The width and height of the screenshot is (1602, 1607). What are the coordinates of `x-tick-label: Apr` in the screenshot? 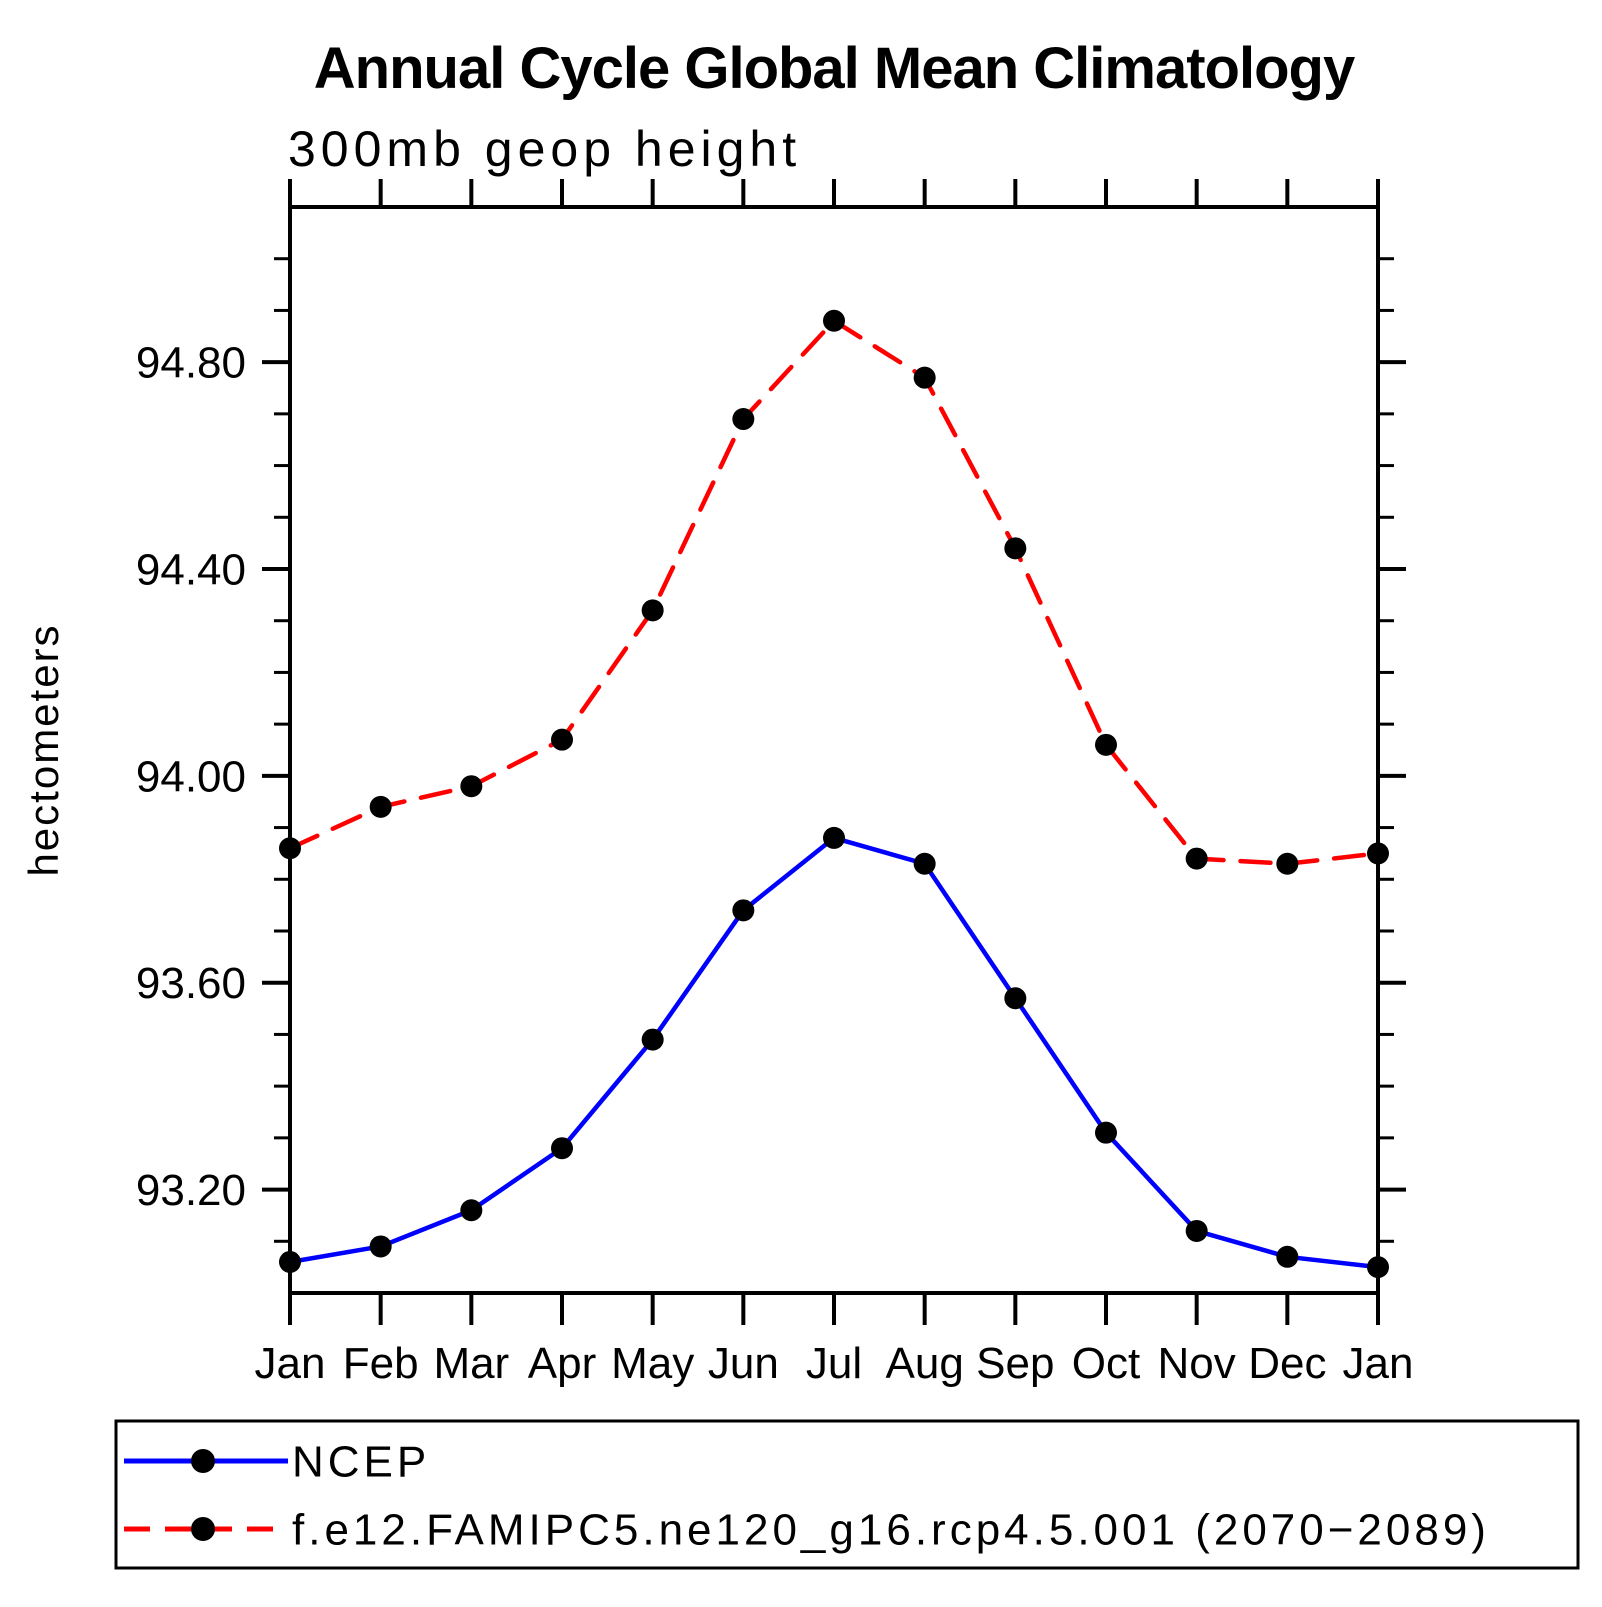 It's located at (562, 1363).